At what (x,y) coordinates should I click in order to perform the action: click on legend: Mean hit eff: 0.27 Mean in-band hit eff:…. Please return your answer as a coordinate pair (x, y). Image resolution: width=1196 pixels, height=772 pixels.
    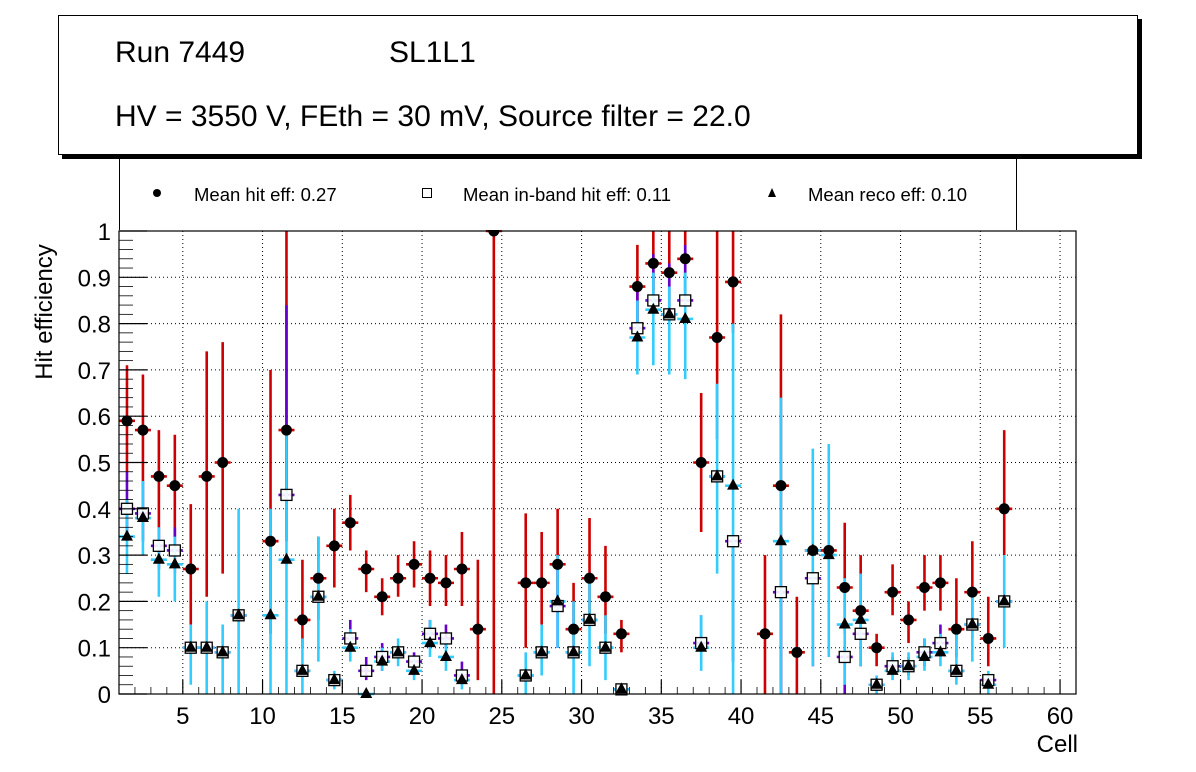
    Looking at the image, I should click on (568, 192).